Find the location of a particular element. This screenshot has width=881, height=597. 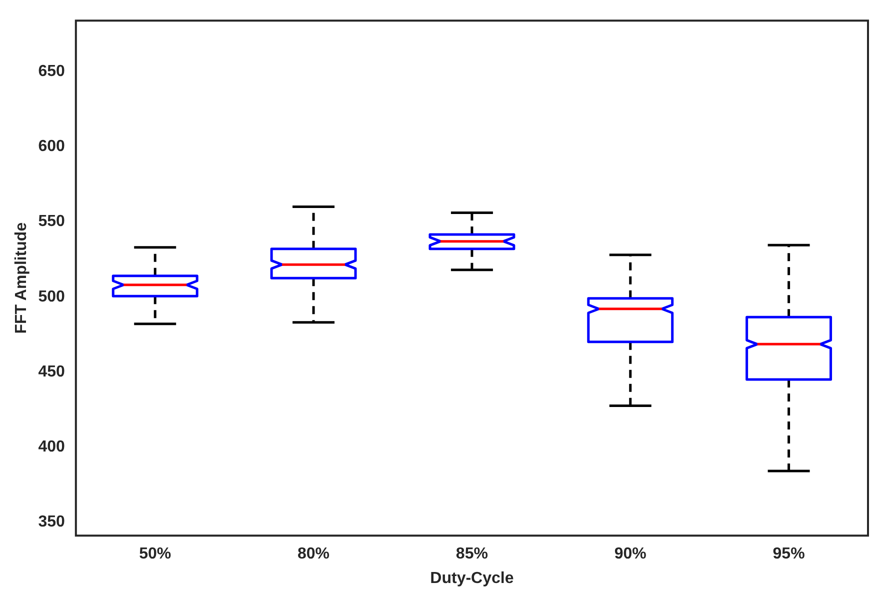

x-tick-label: 50% is located at coordinates (155, 554).